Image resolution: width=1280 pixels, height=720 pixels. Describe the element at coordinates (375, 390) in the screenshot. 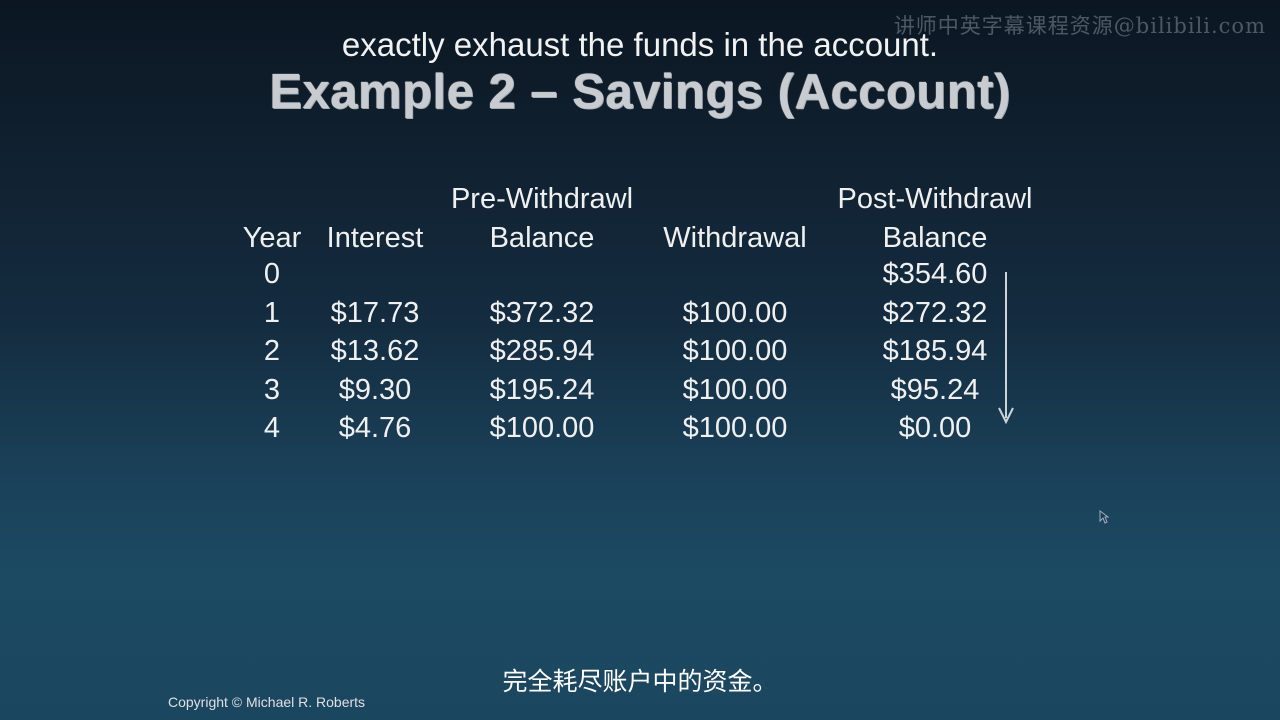

I see `table-cell-interest: $9.30` at that location.